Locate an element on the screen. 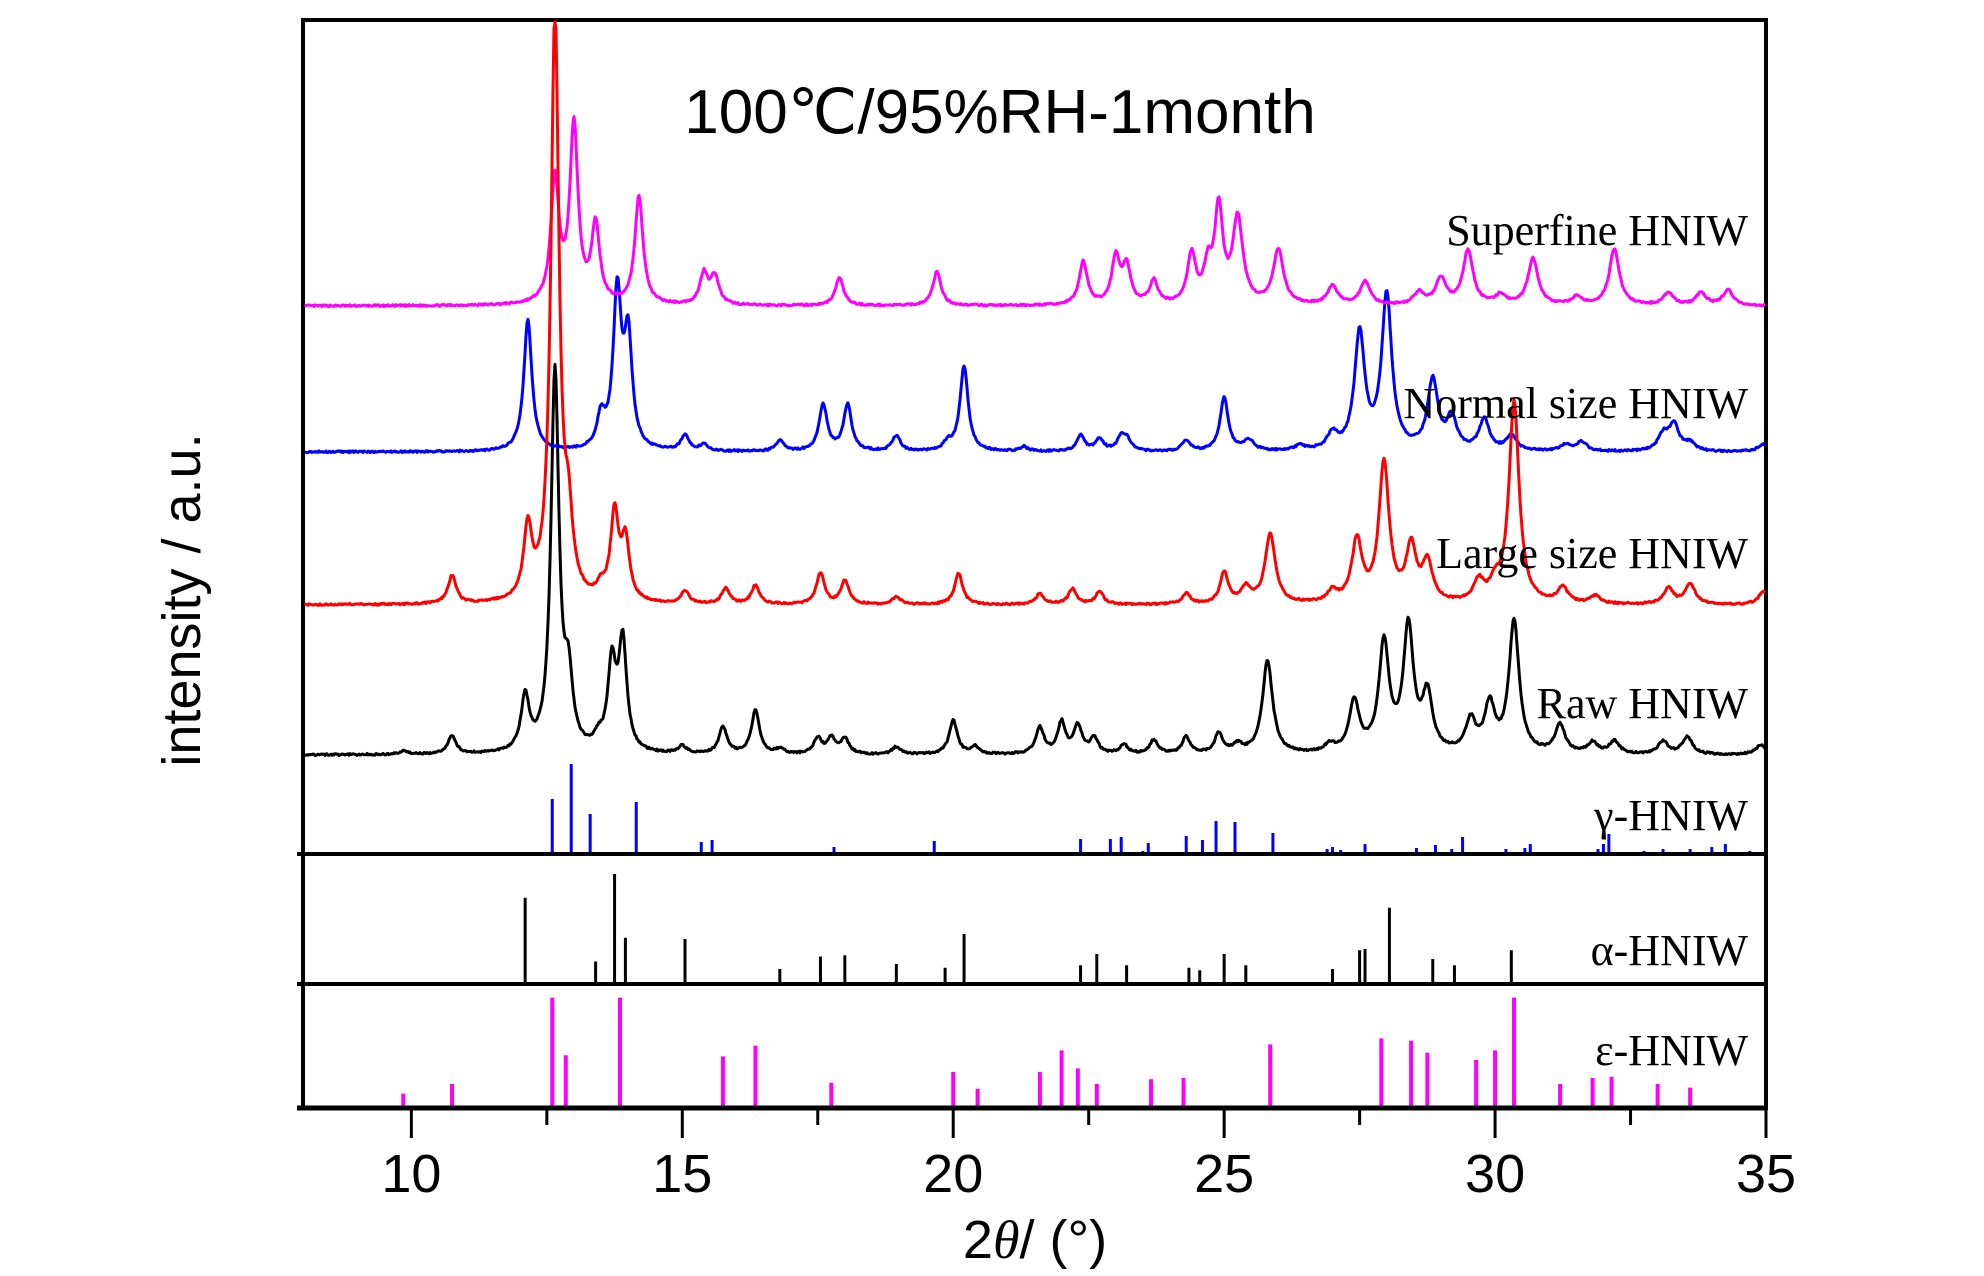 This screenshot has height=1276, width=1984. x-tick-label: 25 is located at coordinates (1224, 1174).